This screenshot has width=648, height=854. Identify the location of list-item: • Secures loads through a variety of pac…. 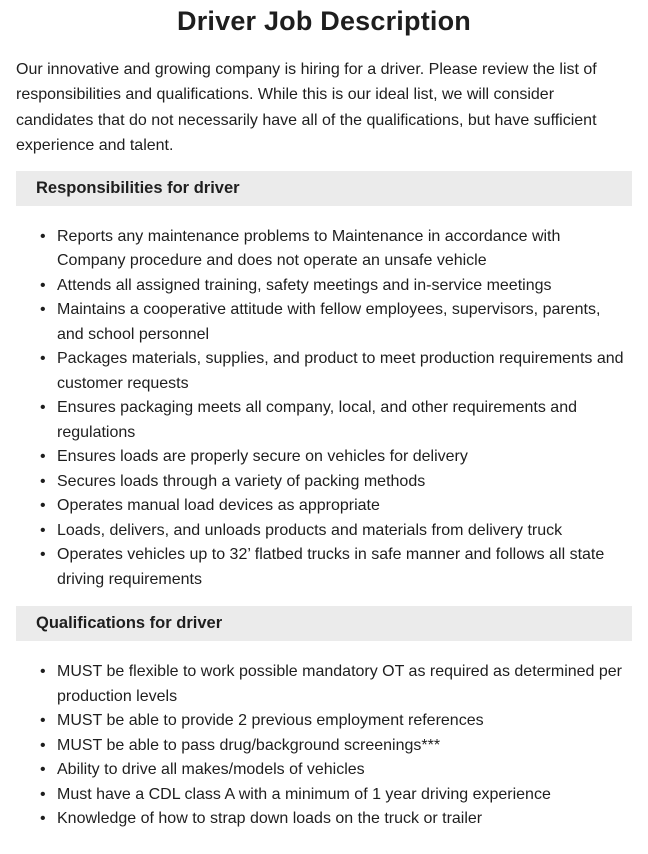
(336, 482).